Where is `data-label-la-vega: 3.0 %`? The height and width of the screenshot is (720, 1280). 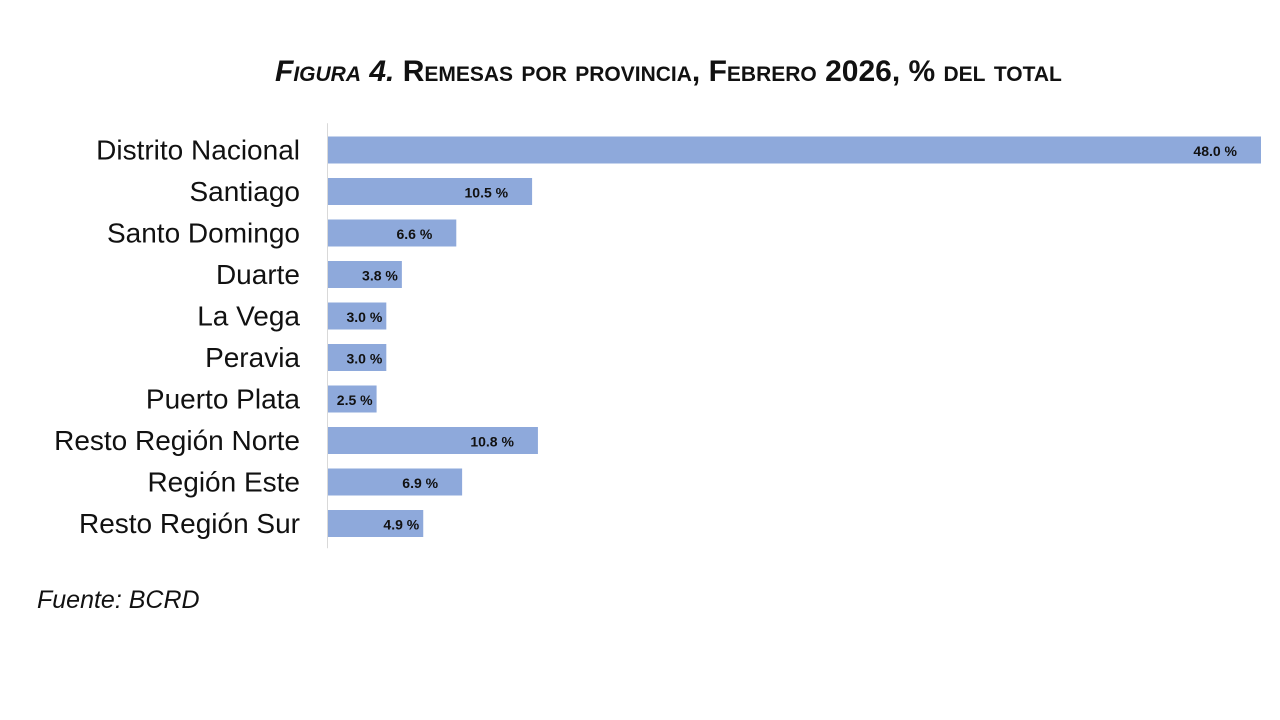 data-label-la-vega: 3.0 % is located at coordinates (365, 317).